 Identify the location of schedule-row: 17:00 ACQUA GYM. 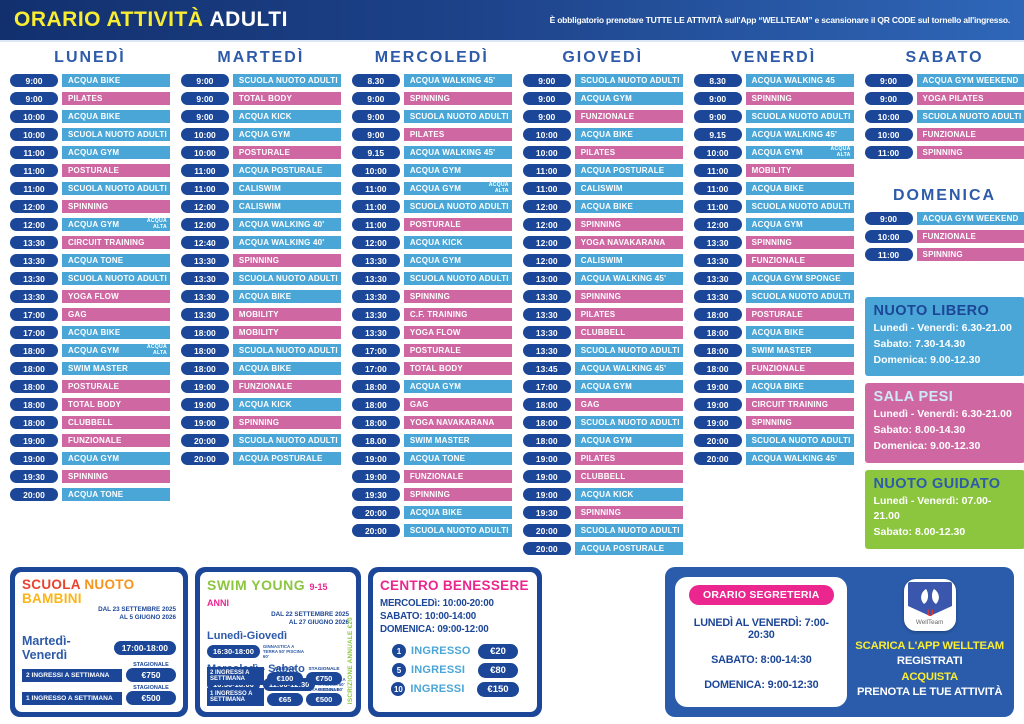
(602, 386).